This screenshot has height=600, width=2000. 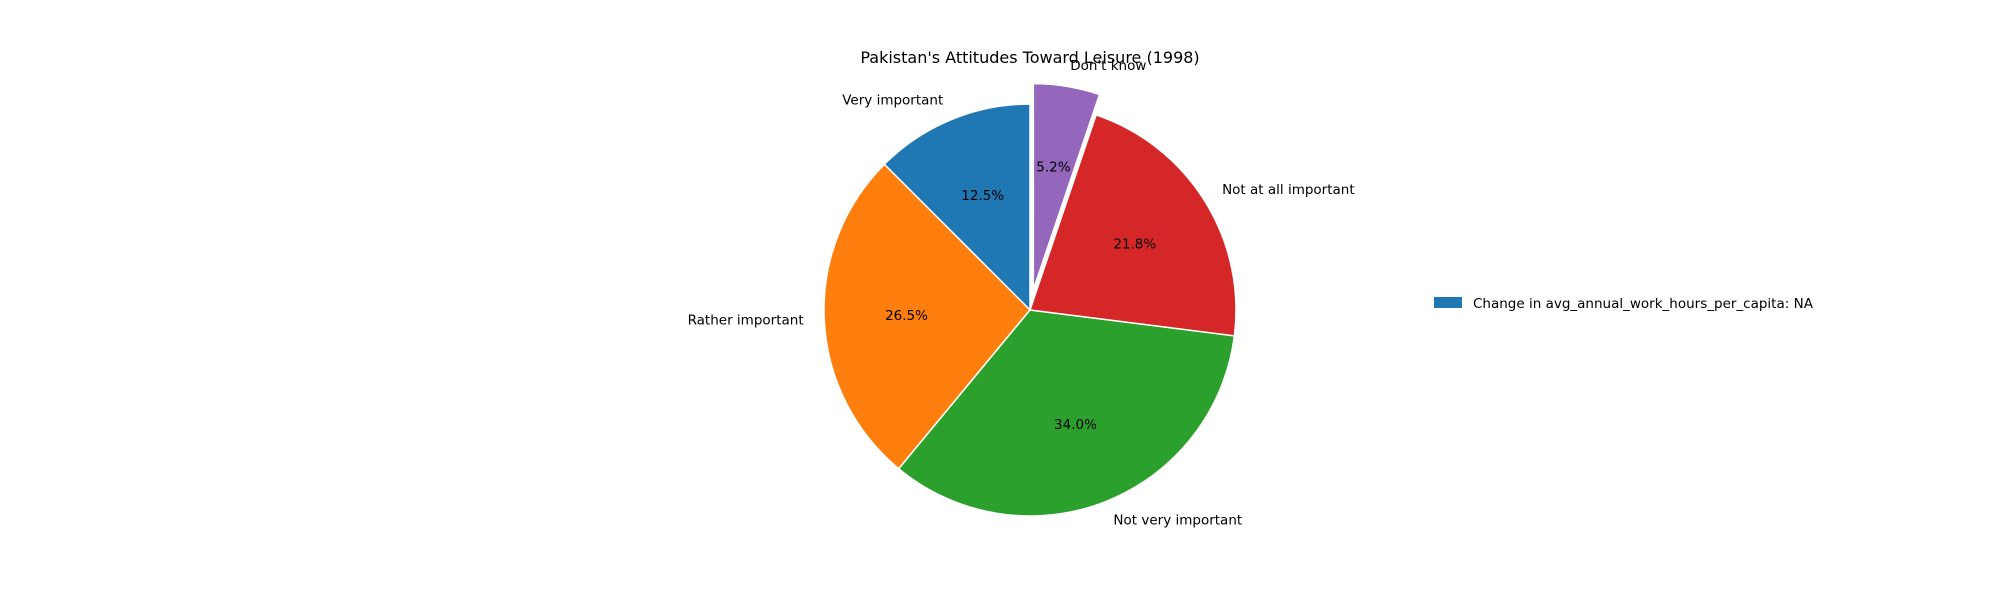 I want to click on slice-label: Not at all important, so click(x=1288, y=190).